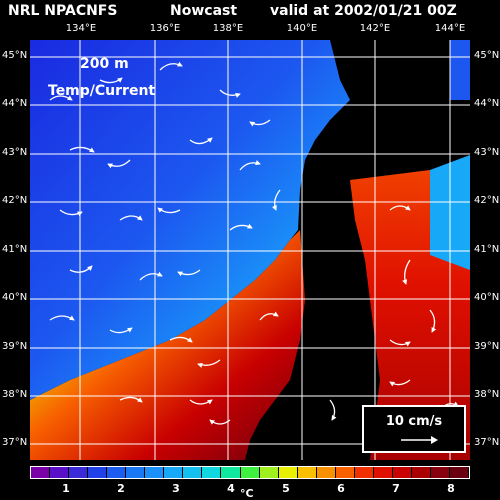 The height and width of the screenshot is (500, 500). I want to click on field-label: Temp/Current, so click(102, 91).